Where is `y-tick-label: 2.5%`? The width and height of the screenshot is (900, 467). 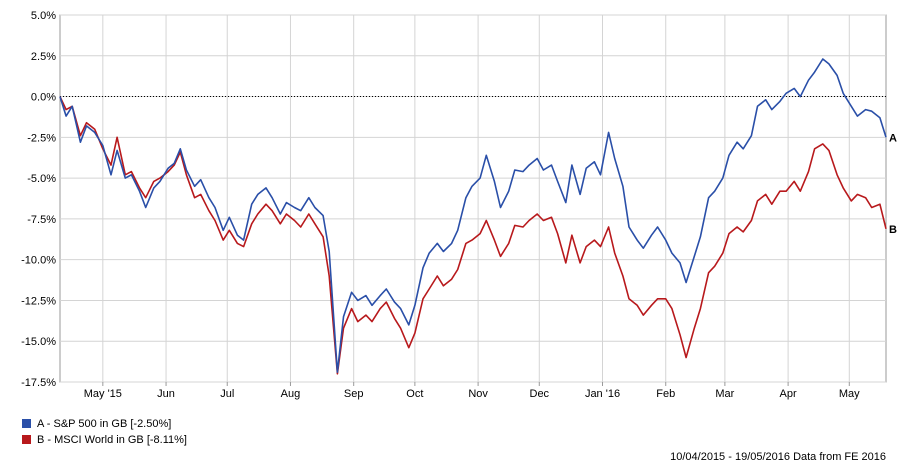 y-tick-label: 2.5% is located at coordinates (43, 57).